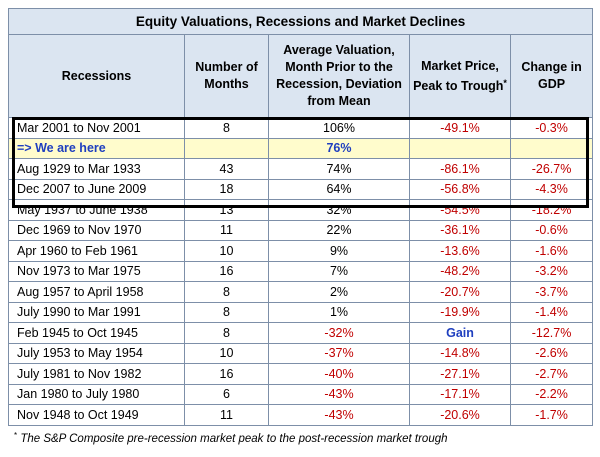 The image size is (600, 457). I want to click on cell-market-price: -27.1%, so click(460, 374).